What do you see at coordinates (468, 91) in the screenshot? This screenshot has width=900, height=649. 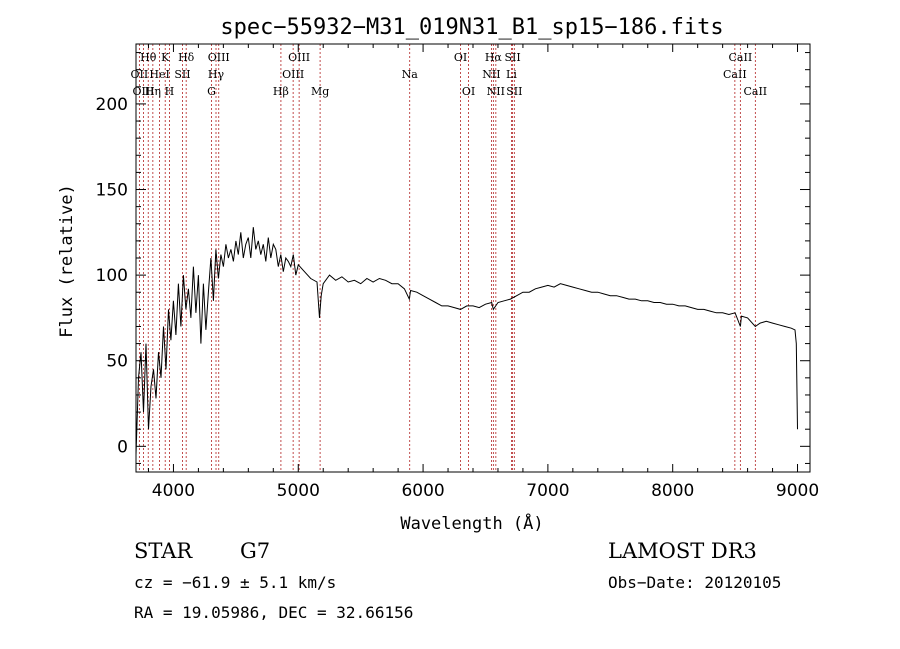 I see `line-label-24: OI` at bounding box center [468, 91].